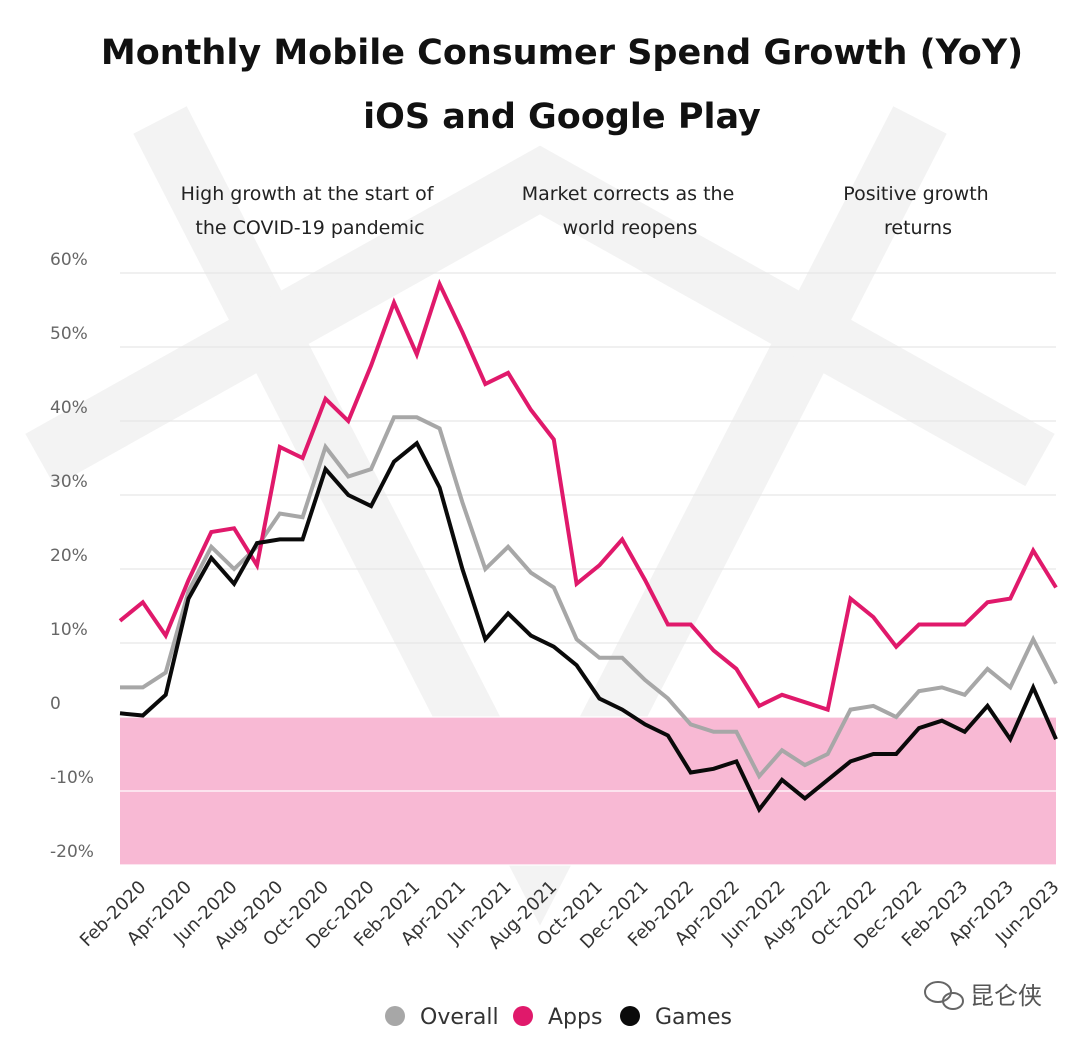 The height and width of the screenshot is (1044, 1080). I want to click on y-axis-ticks: 60% 50% 40% 30% 20% 10% 0 -10% -20%, so click(72, 556).